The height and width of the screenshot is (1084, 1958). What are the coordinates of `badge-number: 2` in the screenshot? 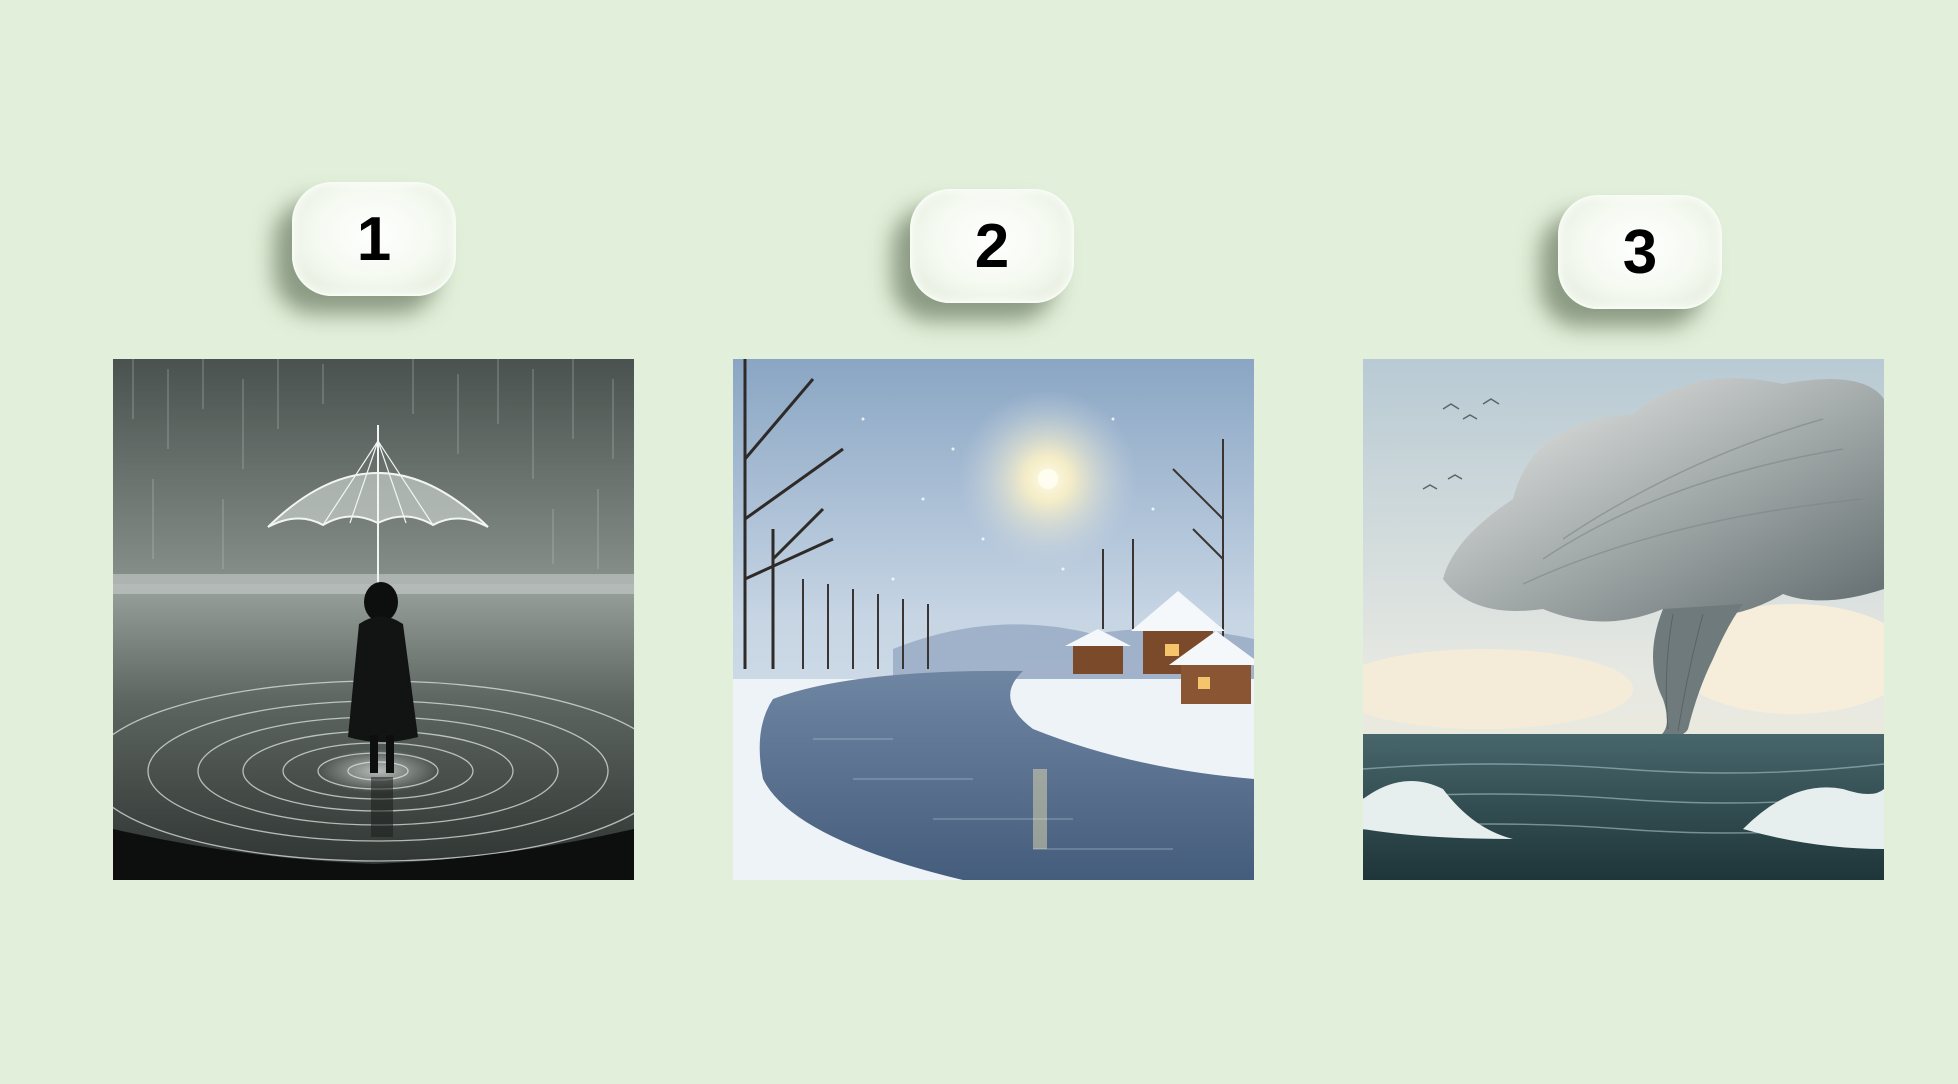 It's located at (992, 246).